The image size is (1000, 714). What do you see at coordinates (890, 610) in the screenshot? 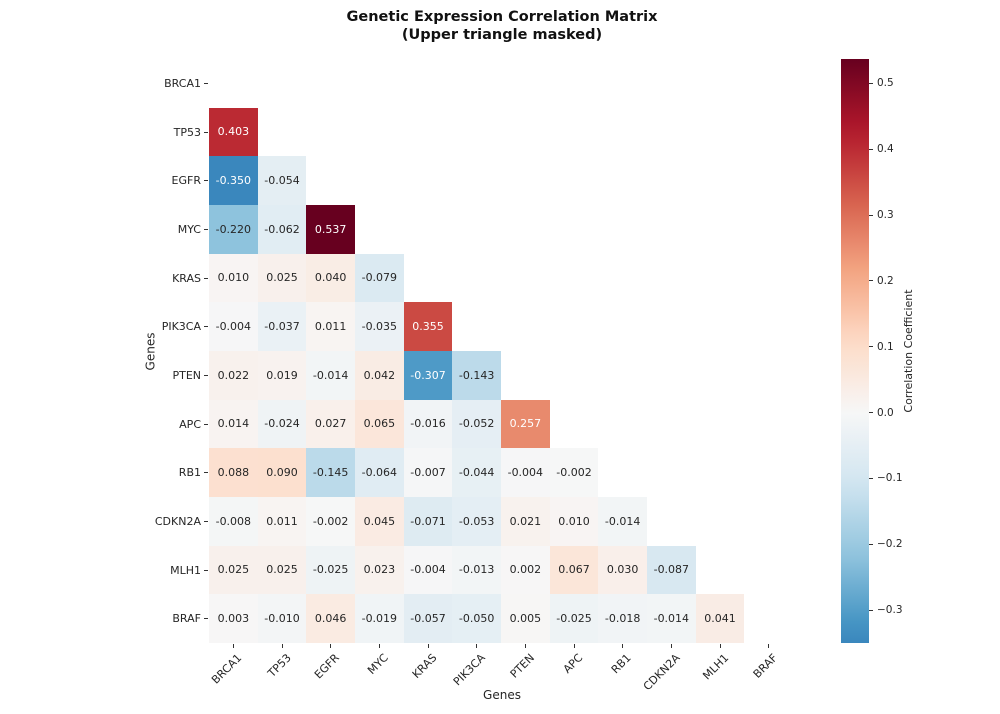
I see `colorbar-tick-label: −0.3` at bounding box center [890, 610].